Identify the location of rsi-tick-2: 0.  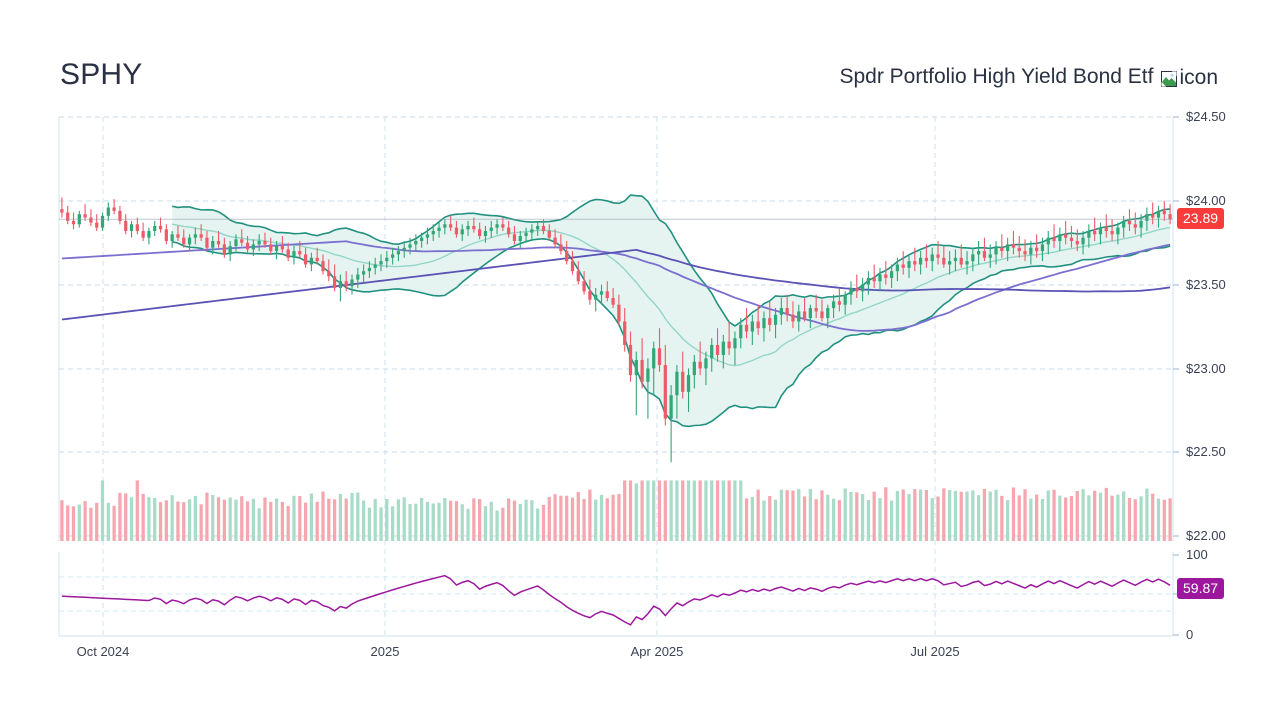
(1190, 634).